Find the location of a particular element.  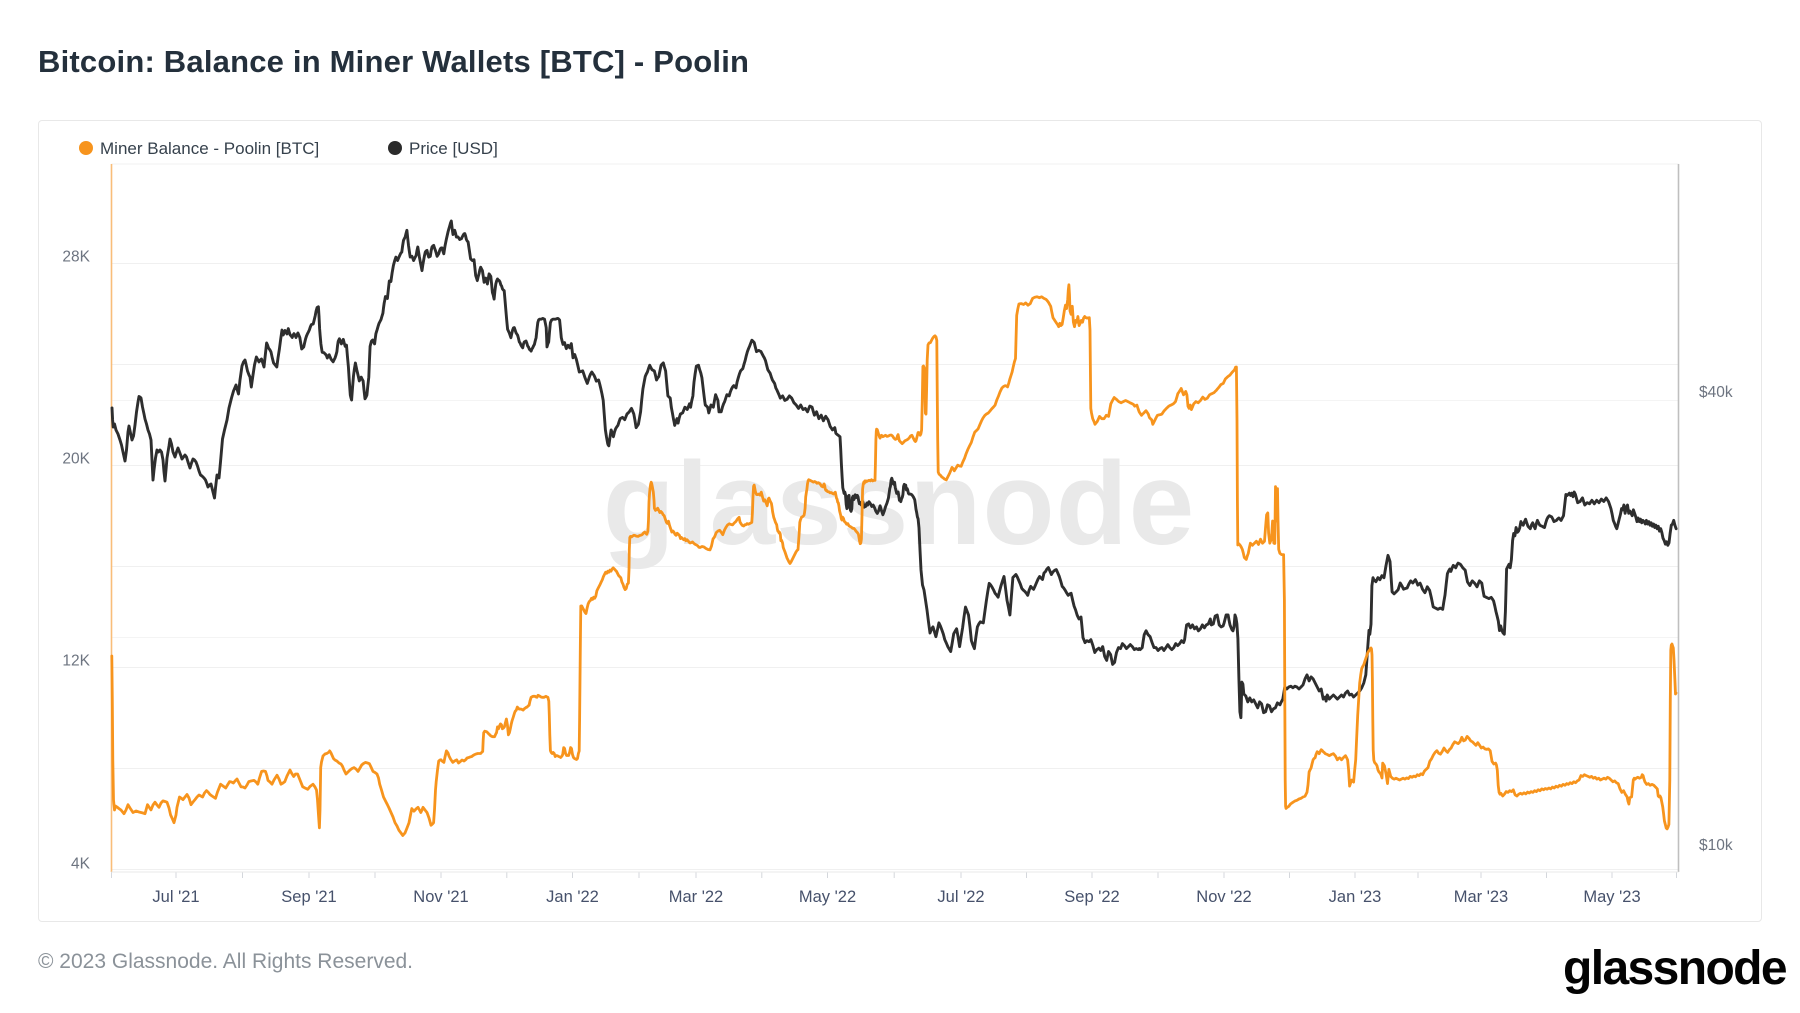

svg-text: glassnode is located at coordinates (899, 504).